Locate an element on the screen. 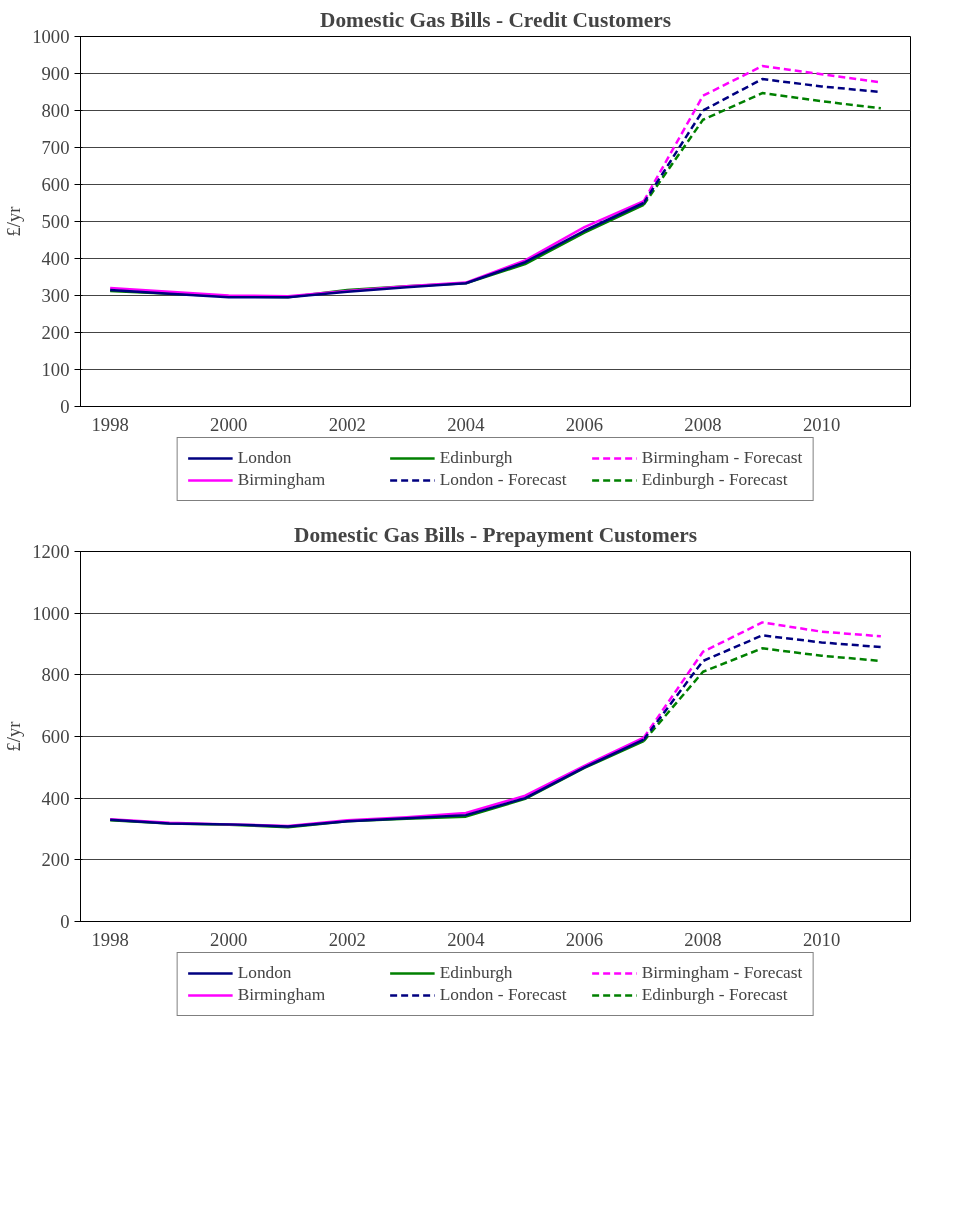 The image size is (974, 1225). y-tick-label: 100 is located at coordinates (55, 369).